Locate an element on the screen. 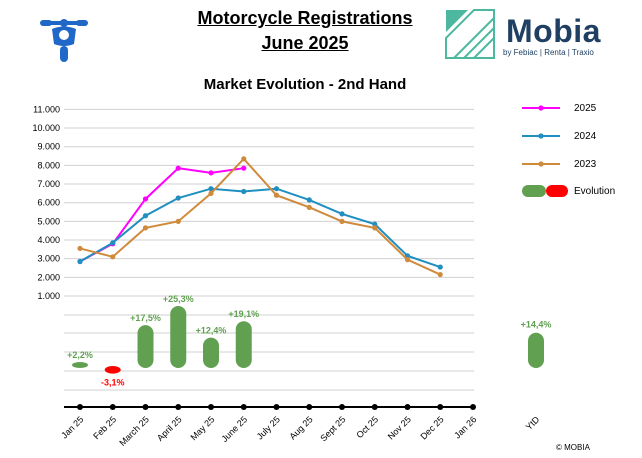 This screenshot has width=642, height=458. y-tick-label: 9.000 is located at coordinates (48, 147).